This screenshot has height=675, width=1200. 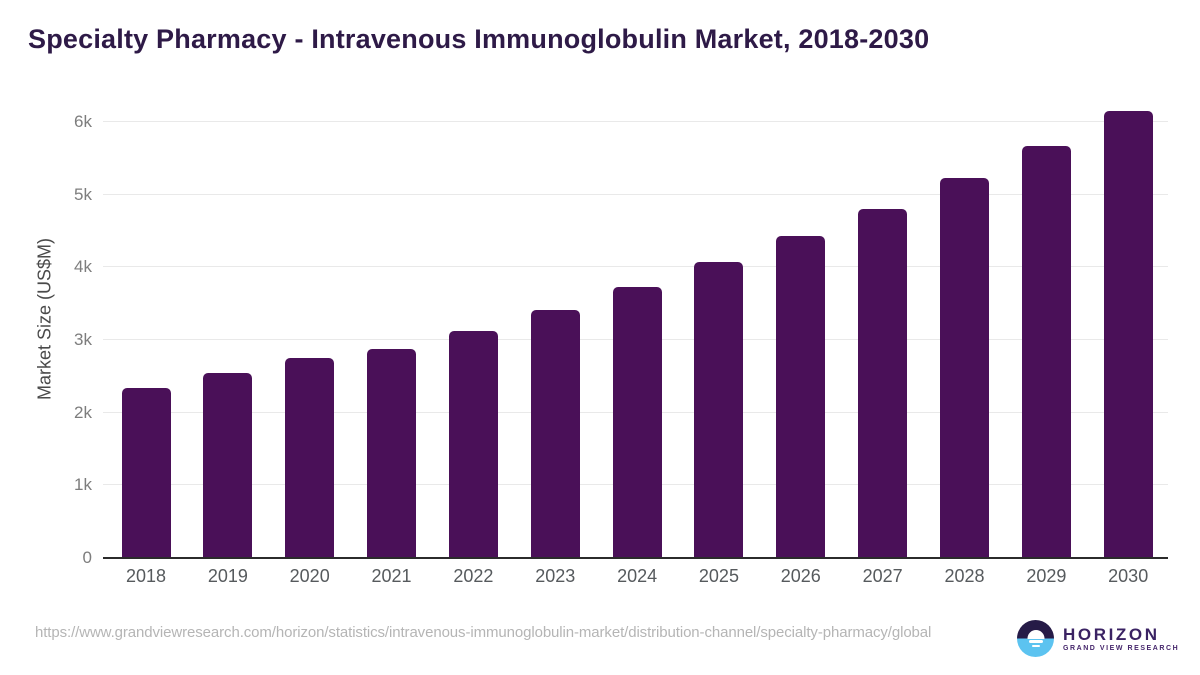 What do you see at coordinates (83, 339) in the screenshot?
I see `y-tick-label-3k: 3k` at bounding box center [83, 339].